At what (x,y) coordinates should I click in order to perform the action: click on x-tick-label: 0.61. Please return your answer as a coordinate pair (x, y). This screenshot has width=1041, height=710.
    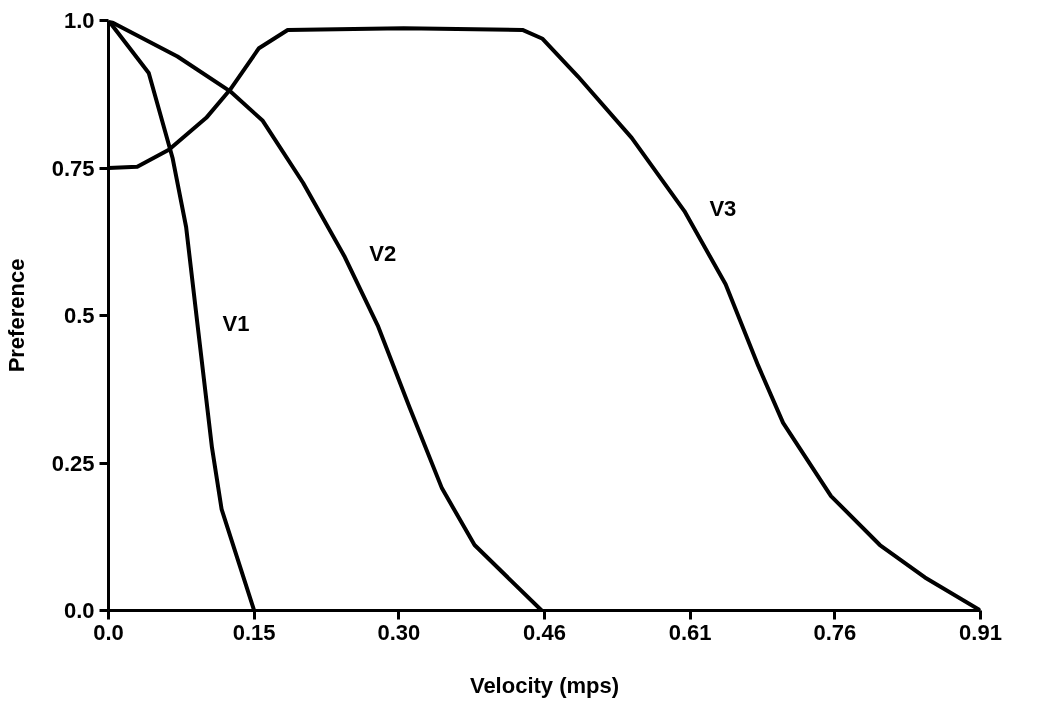
    Looking at the image, I should click on (690, 632).